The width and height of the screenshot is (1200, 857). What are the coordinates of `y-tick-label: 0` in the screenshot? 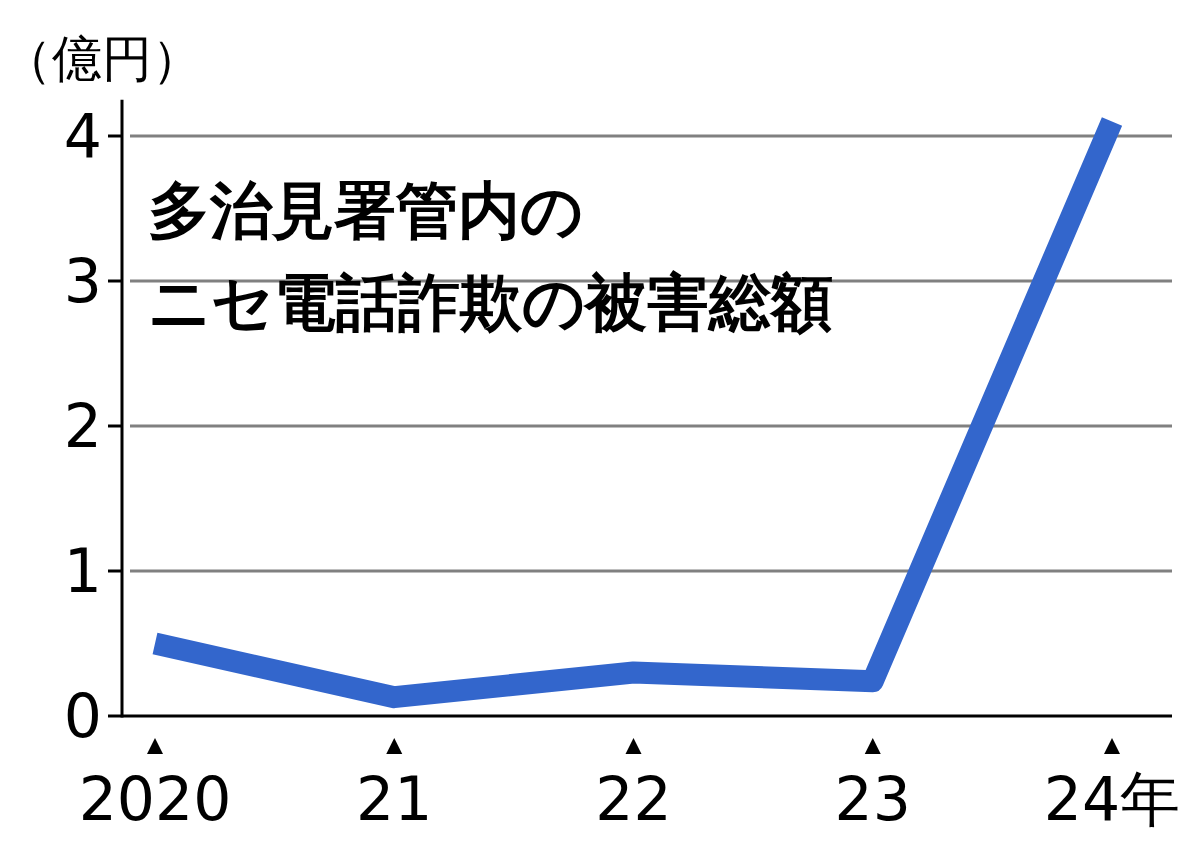 It's located at (82, 716).